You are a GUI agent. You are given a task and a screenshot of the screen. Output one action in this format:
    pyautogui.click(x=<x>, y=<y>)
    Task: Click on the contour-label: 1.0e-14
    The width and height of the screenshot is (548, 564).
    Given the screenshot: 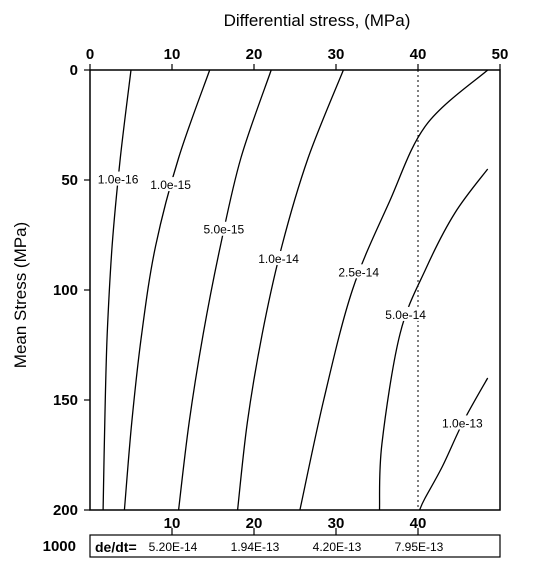 What is the action you would take?
    pyautogui.click(x=278, y=259)
    